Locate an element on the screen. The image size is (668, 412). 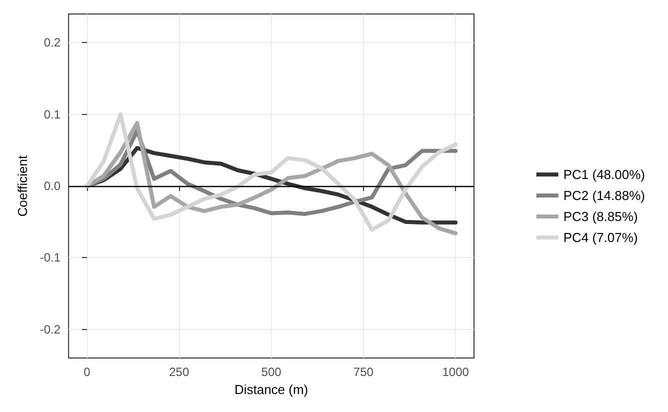
y-tick-label: 0.0 is located at coordinates (52, 186).